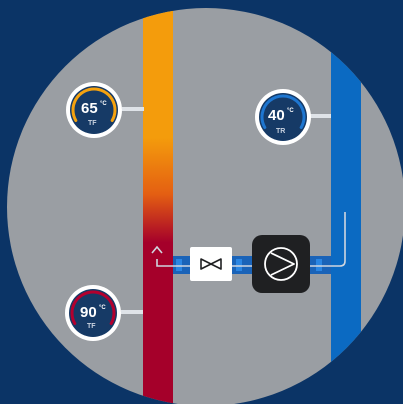 The image size is (403, 404). What do you see at coordinates (157, 249) in the screenshot?
I see `arrow-up-icon` at bounding box center [157, 249].